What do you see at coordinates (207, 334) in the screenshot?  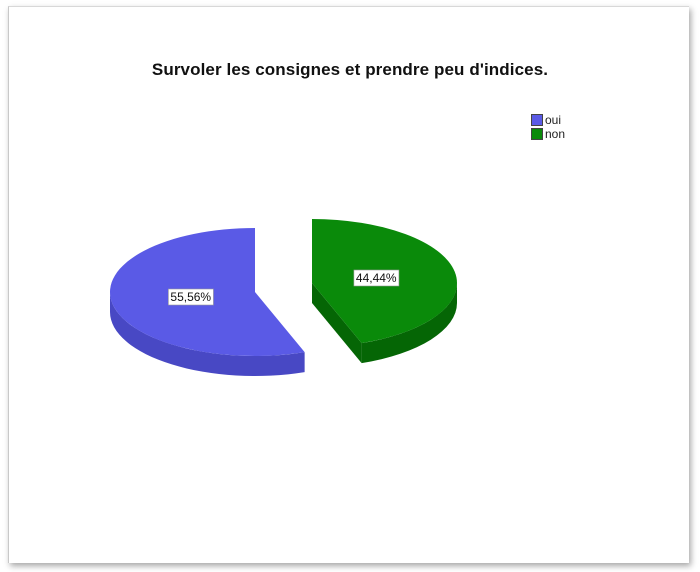 I see `pie-slice-oui-side` at bounding box center [207, 334].